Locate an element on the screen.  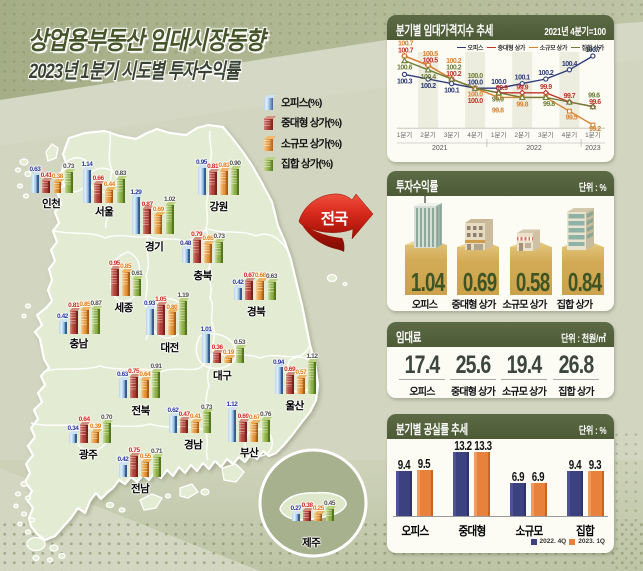
svg-text: 99.2 is located at coordinates (595, 129).